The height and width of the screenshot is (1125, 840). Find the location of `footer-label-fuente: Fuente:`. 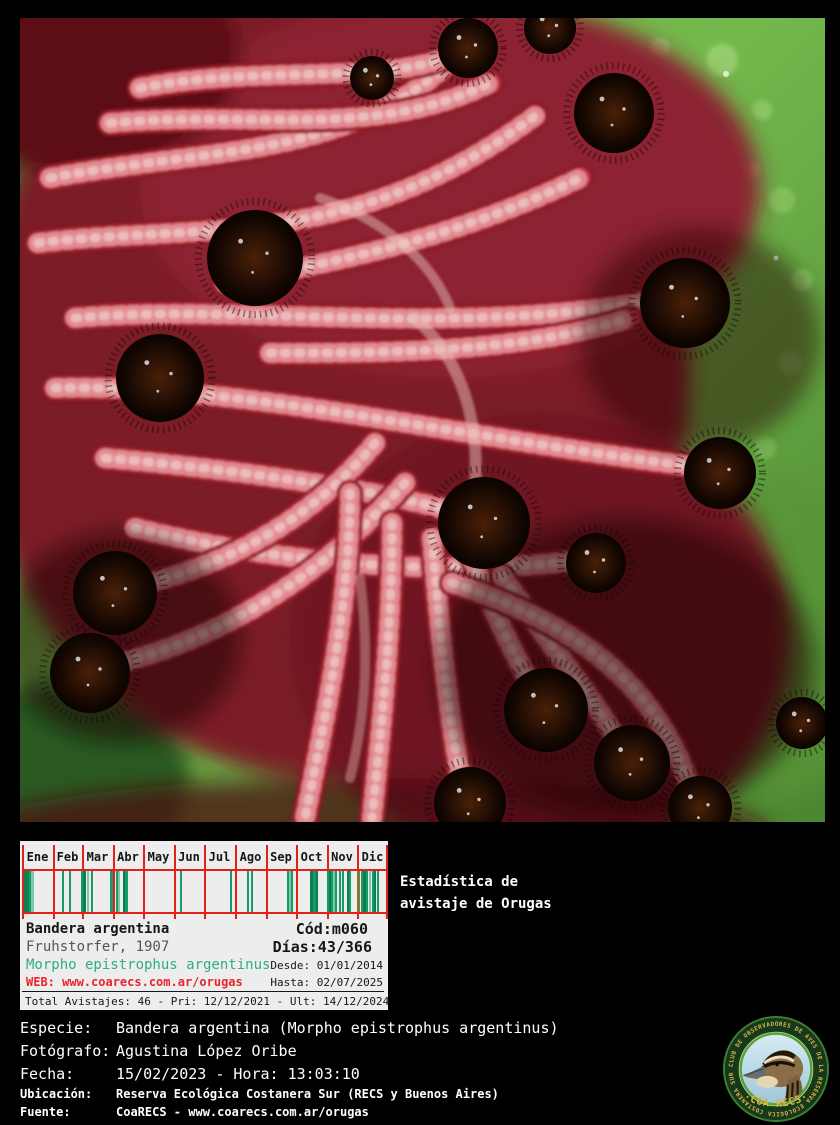

footer-label-fuente: Fuente: is located at coordinates (45, 1112).